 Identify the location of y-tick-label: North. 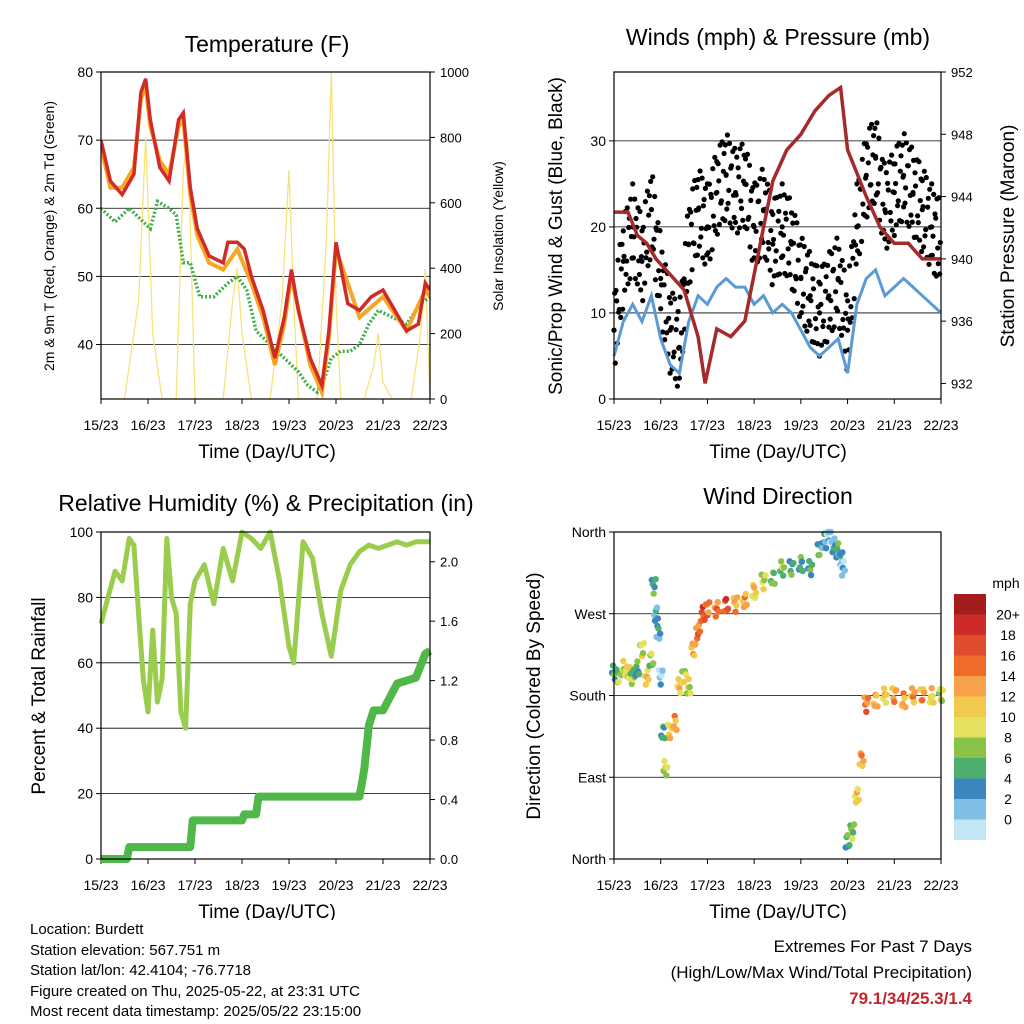
(589, 532).